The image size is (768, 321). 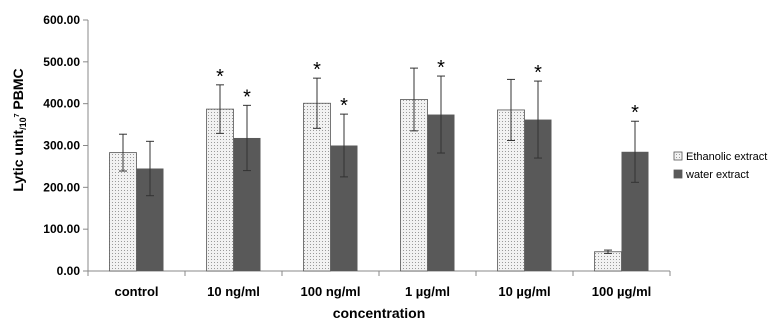 I want to click on x-axis-title: concentration, so click(x=379, y=313).